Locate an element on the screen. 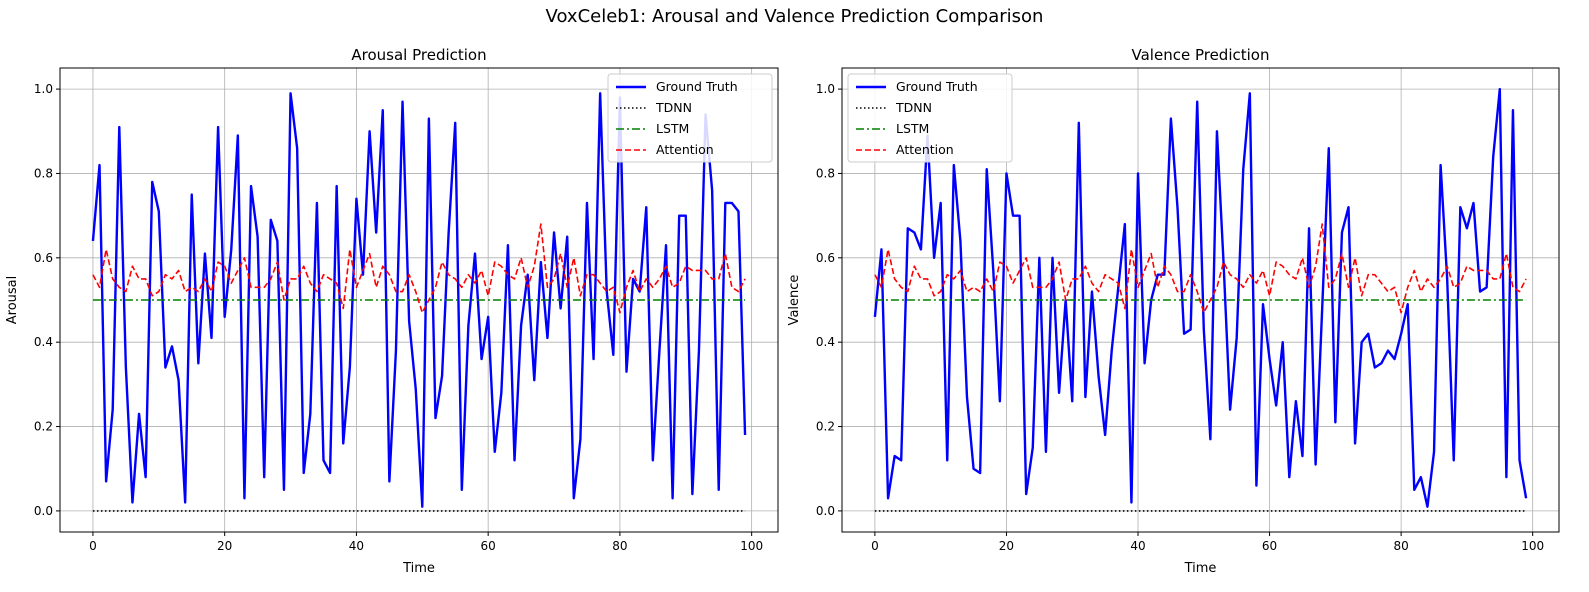 The width and height of the screenshot is (1589, 592). y-axis-label: Arousal is located at coordinates (12, 300).